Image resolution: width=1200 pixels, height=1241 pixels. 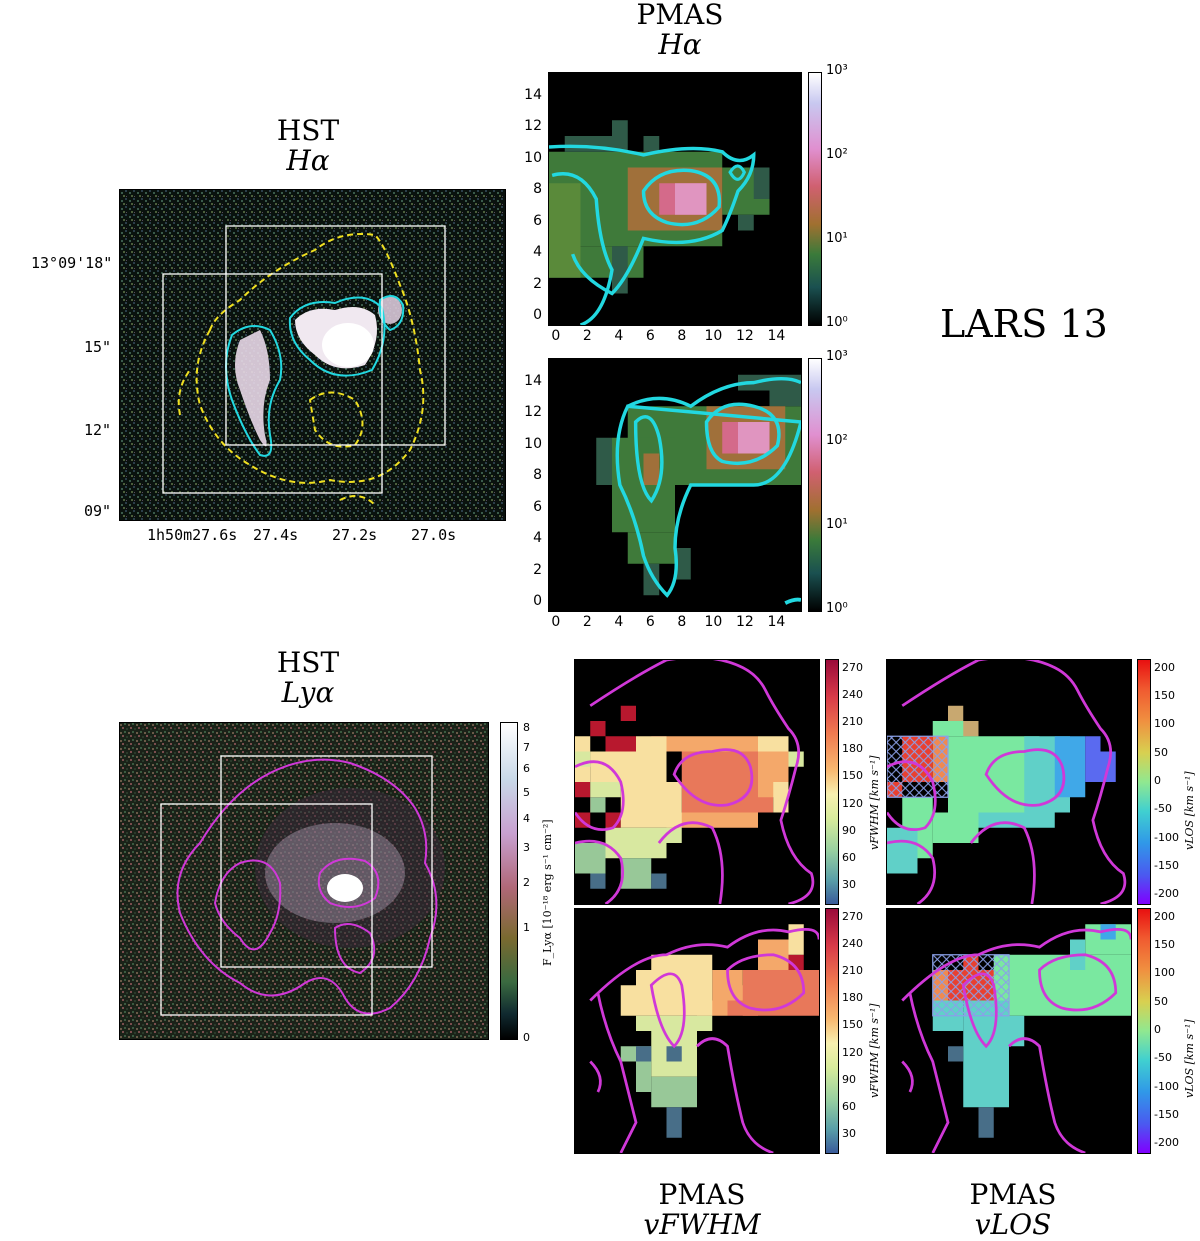 I want to click on pmas-ha-top-ytick: 10, so click(x=533, y=157).